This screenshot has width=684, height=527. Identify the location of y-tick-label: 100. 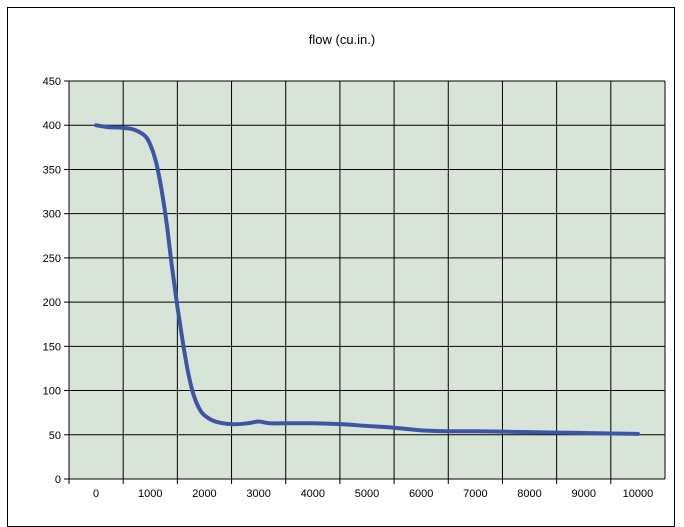
(52, 392).